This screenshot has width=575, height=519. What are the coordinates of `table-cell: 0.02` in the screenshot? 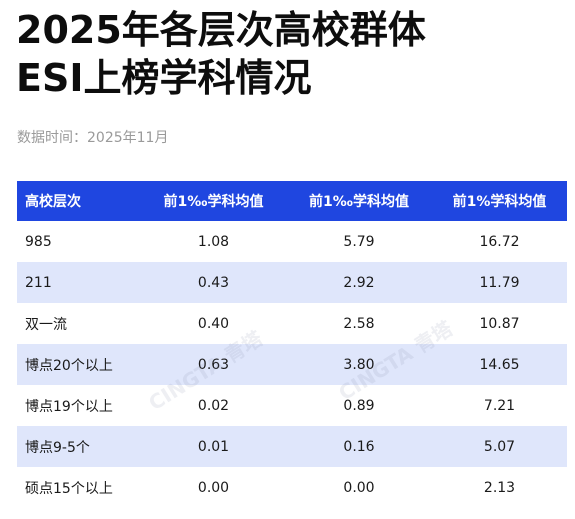 It's located at (213, 405).